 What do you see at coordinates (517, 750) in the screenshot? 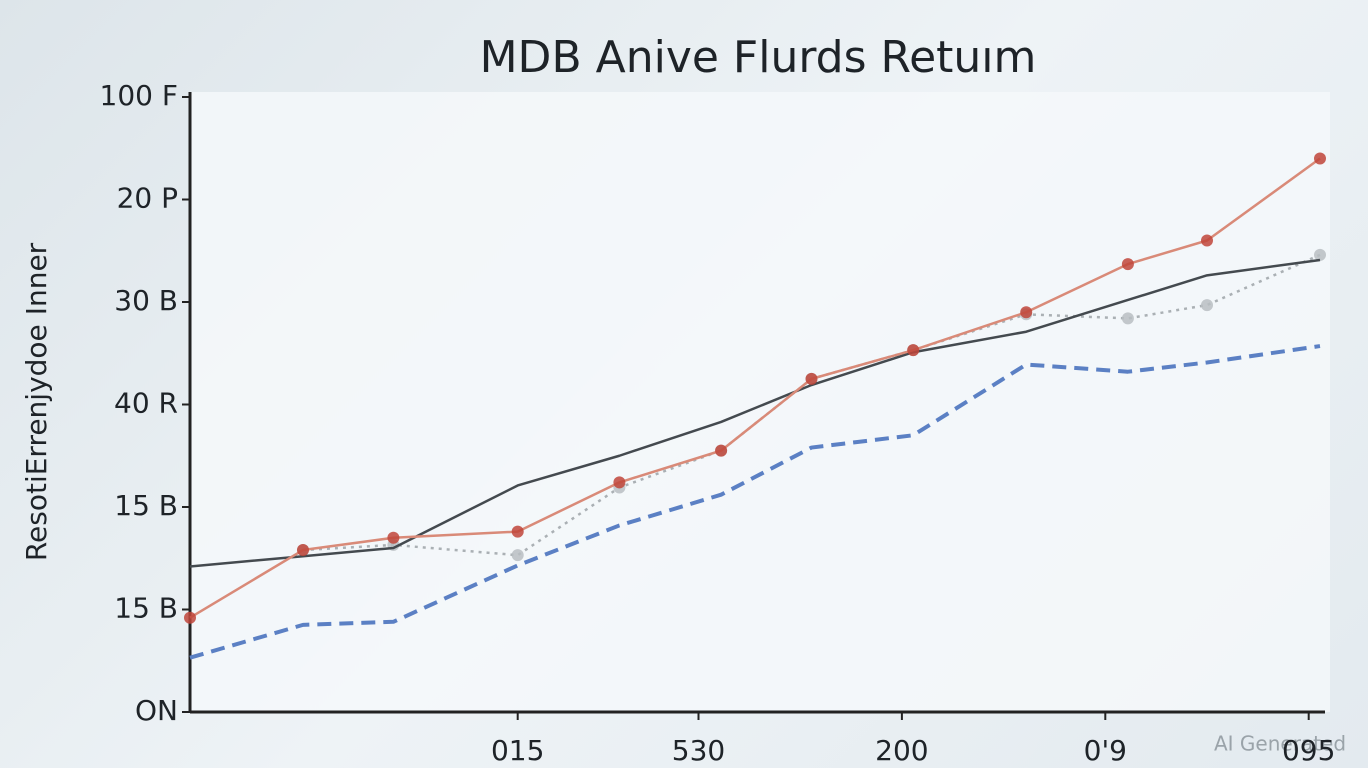
I see `x-tick-label: 015` at bounding box center [517, 750].